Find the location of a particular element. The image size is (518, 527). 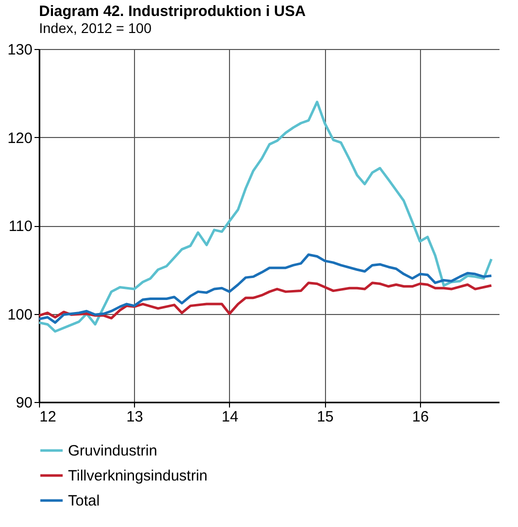

y-tick-label: 90 is located at coordinates (24, 403).